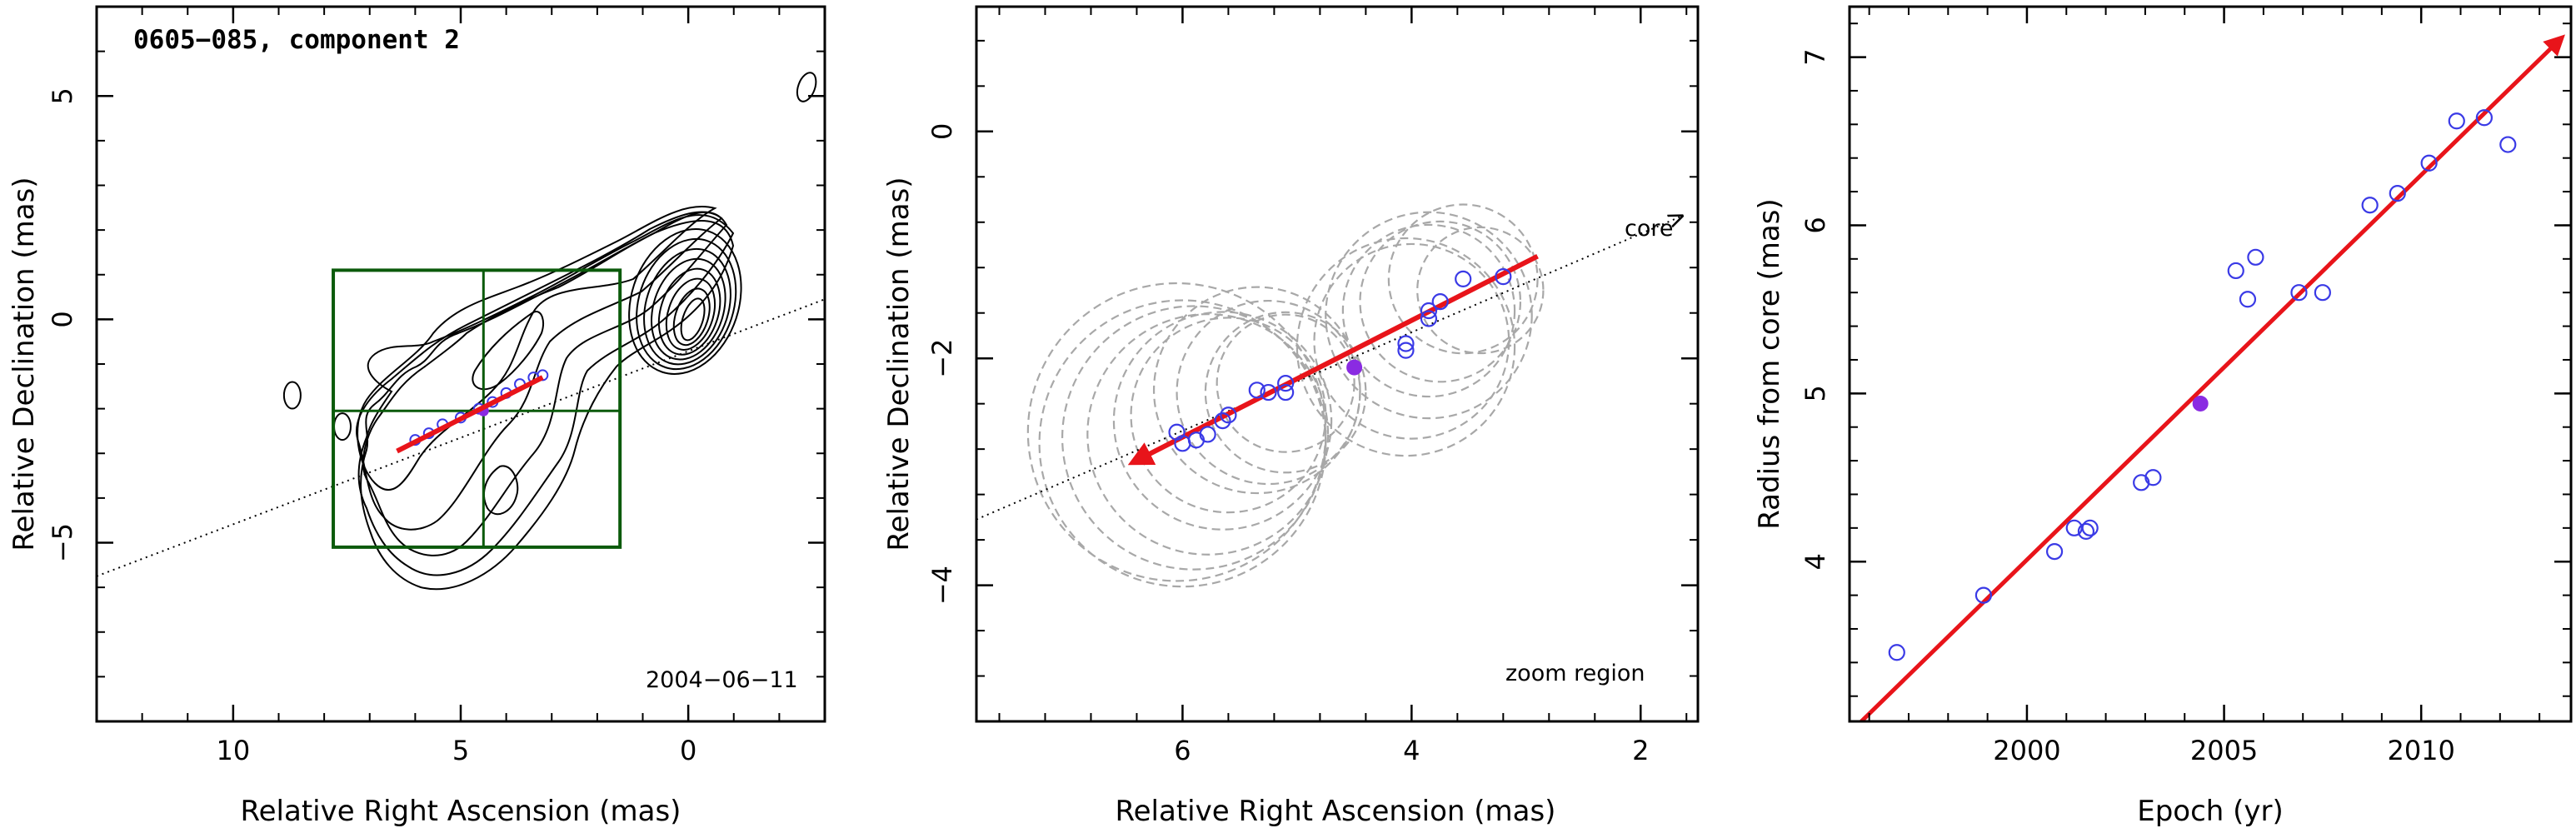  Describe the element at coordinates (1815, 561) in the screenshot. I see `panel3-ytick-label: 4` at that location.